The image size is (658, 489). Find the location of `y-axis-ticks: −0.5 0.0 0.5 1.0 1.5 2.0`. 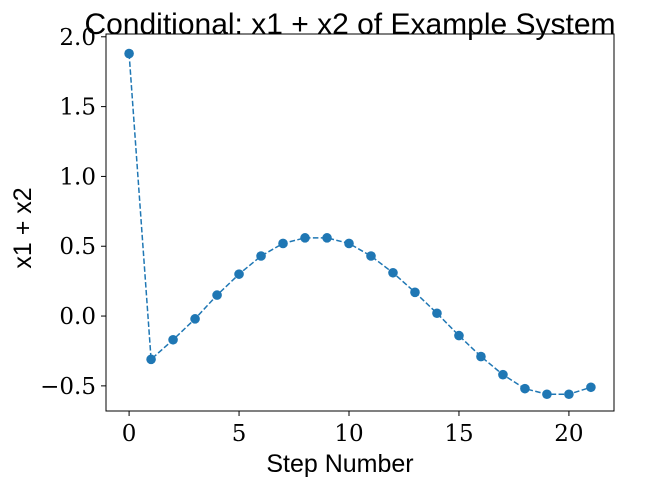

y-axis-ticks: −0.5 0.0 0.5 1.0 1.5 2.0 is located at coordinates (73, 212).